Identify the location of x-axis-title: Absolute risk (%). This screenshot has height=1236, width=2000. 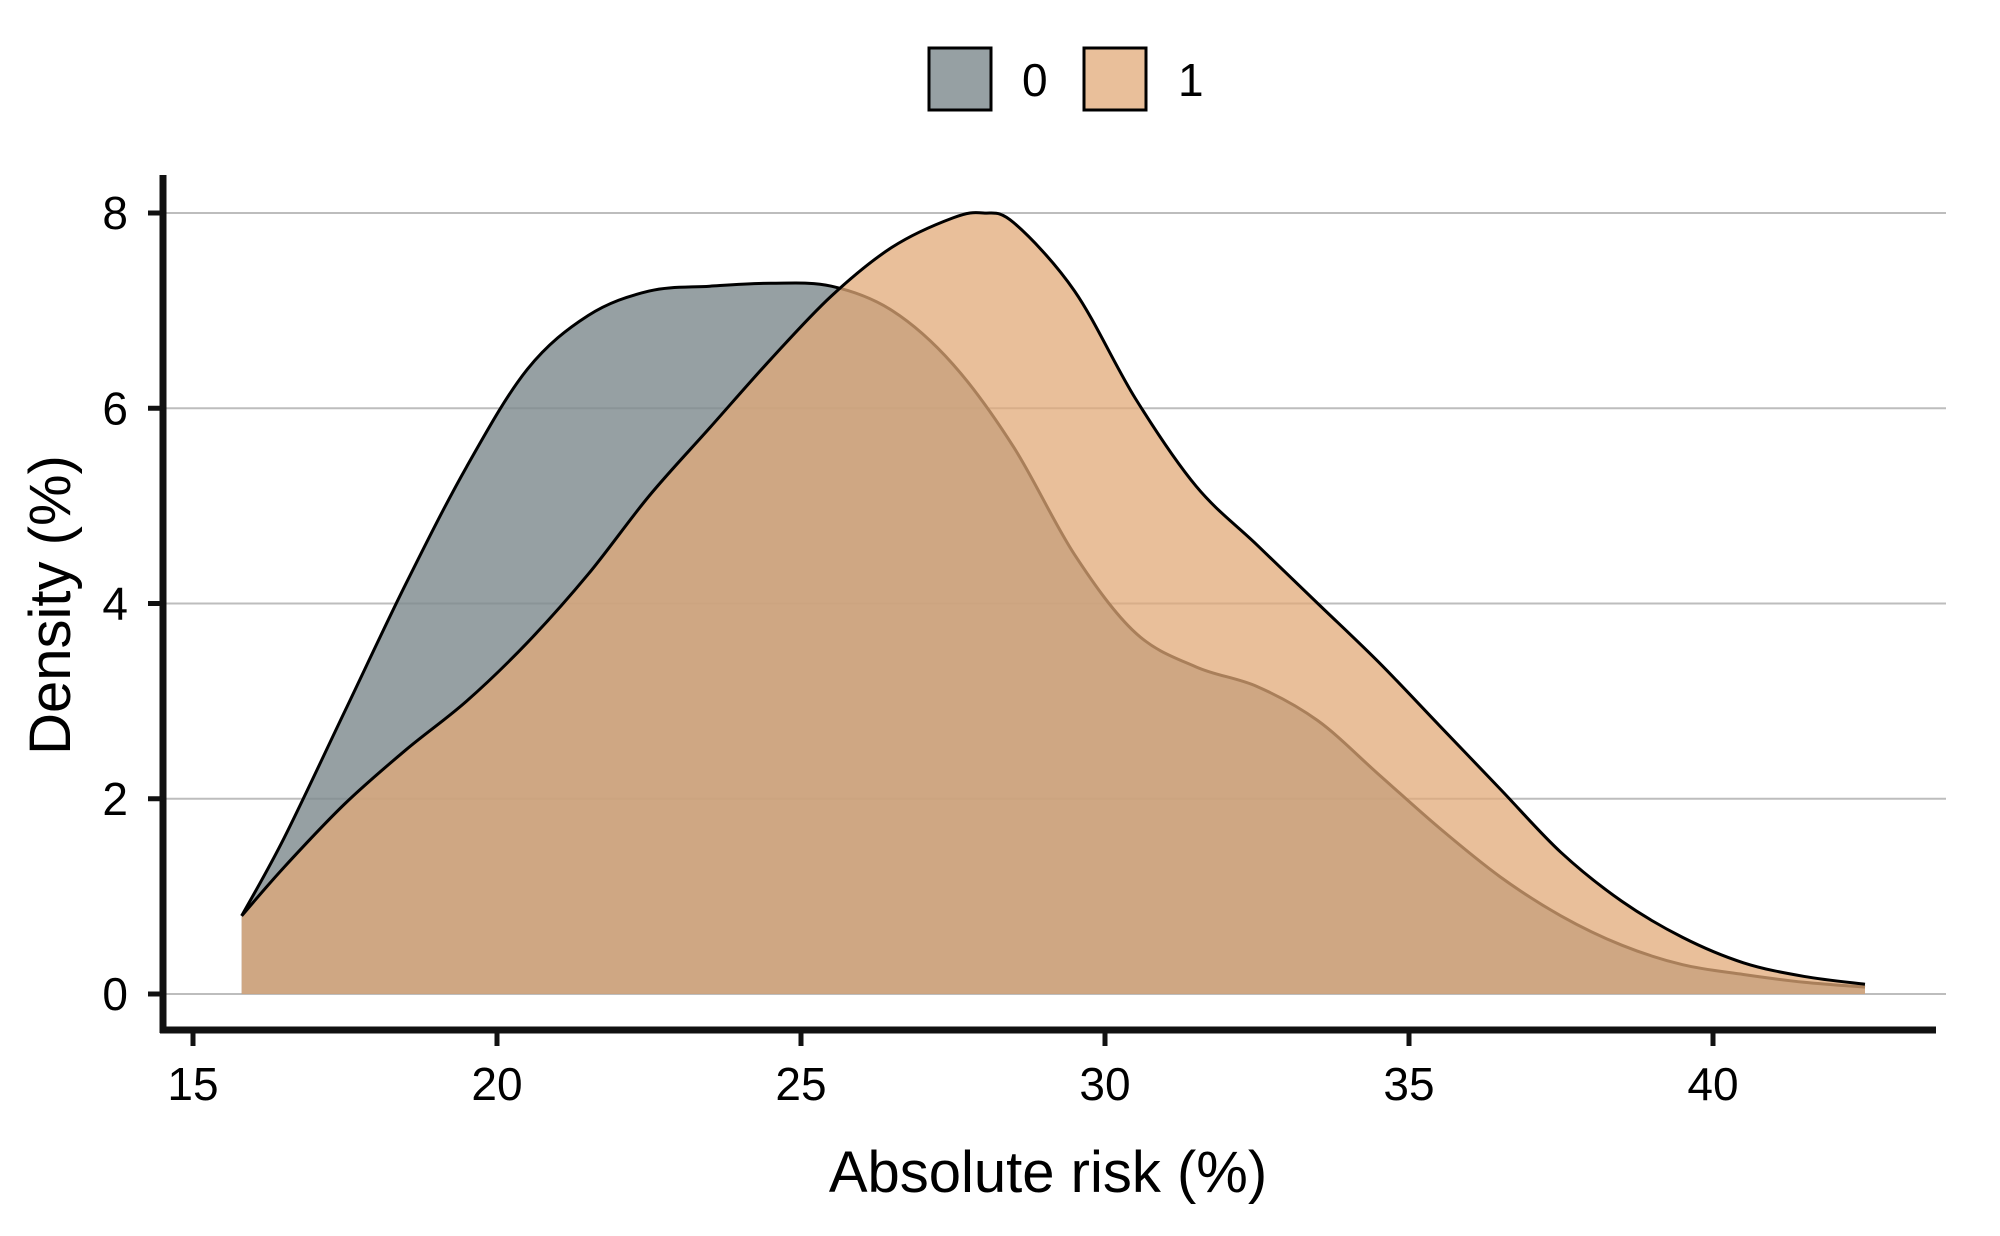
(1048, 1172).